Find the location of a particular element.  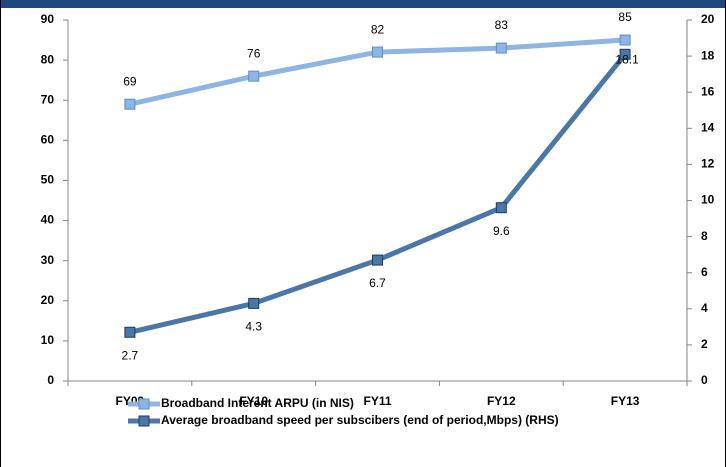

data-label: 82 is located at coordinates (378, 29).